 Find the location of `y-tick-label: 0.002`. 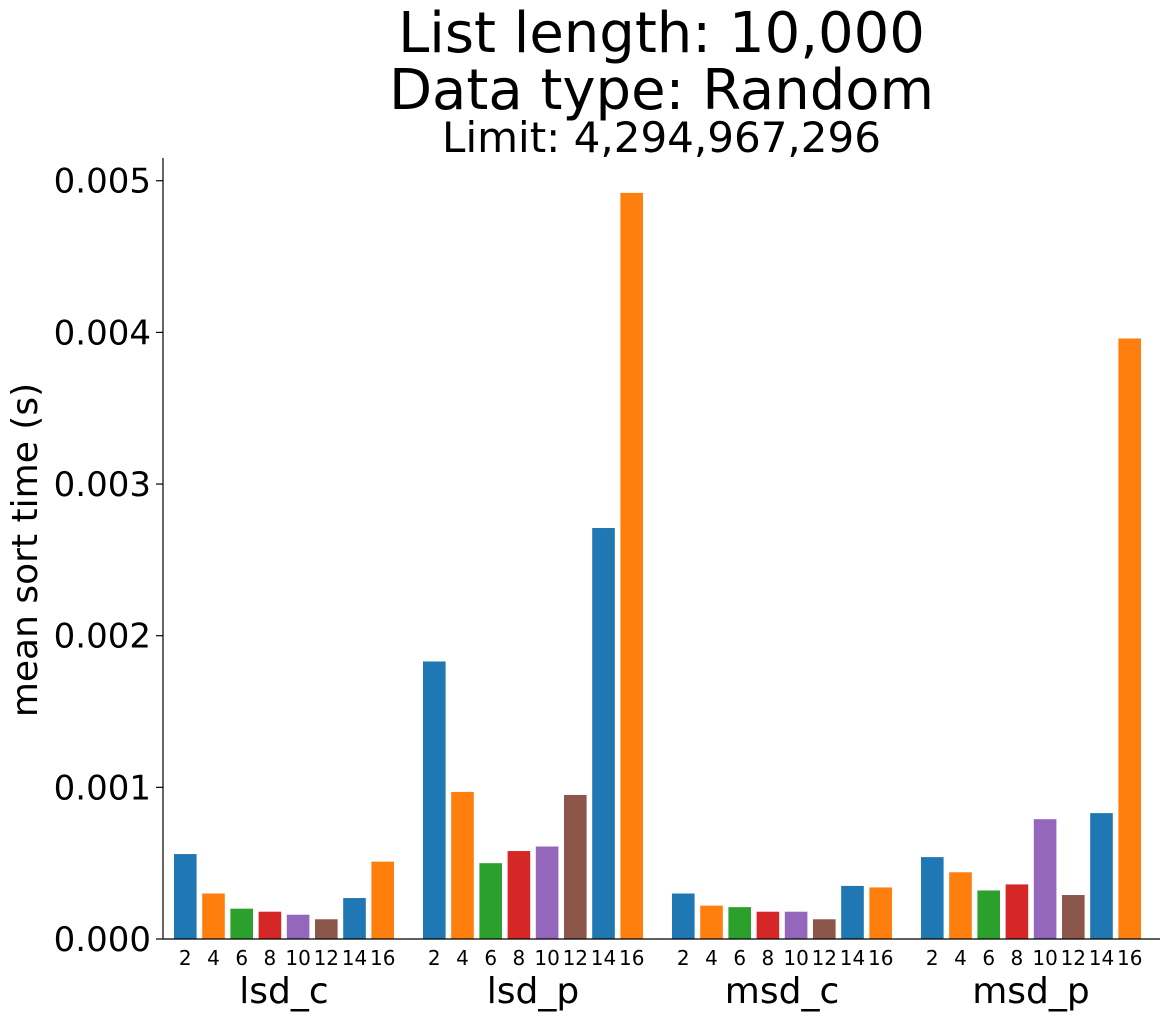

y-tick-label: 0.002 is located at coordinates (102, 637).